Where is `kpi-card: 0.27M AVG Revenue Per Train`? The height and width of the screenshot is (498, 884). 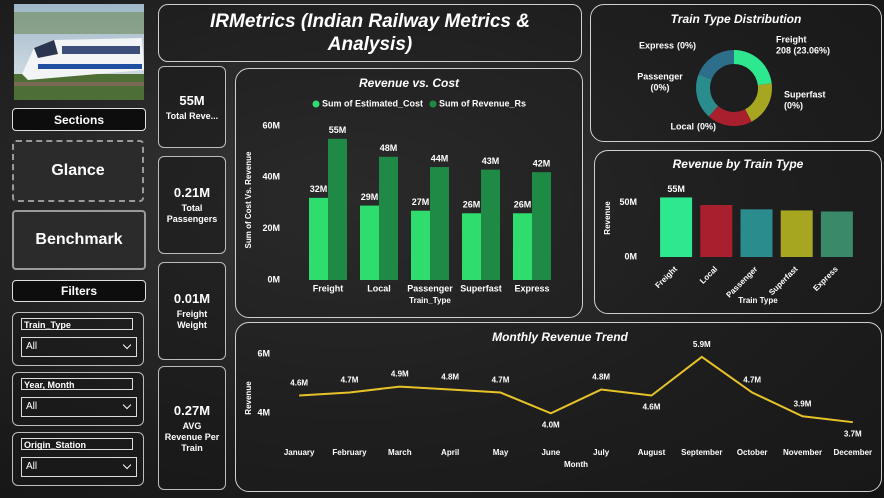
kpi-card: 0.27M AVG Revenue Per Train is located at coordinates (192, 428).